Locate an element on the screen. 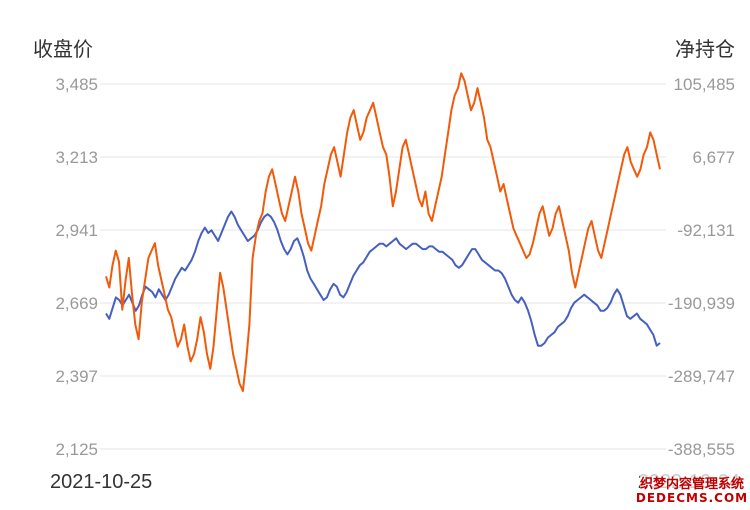 This screenshot has height=510, width=750. right-tick-label: -190,939 is located at coordinates (701, 303).